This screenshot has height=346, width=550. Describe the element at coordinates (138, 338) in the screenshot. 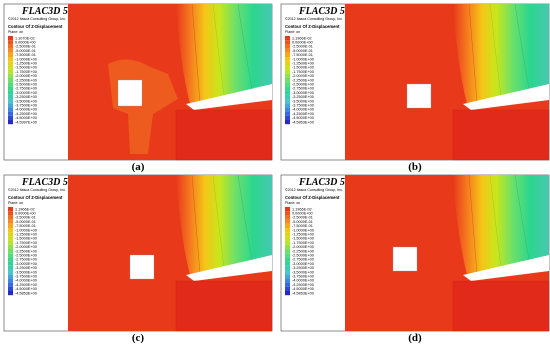

I see `caption: (c)` at that location.